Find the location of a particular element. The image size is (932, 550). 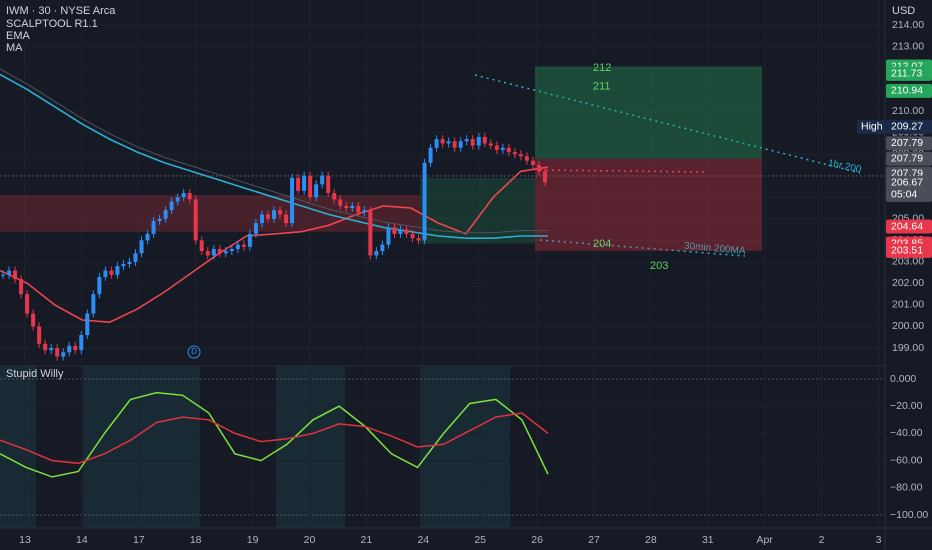

x-tick-label: 28 is located at coordinates (651, 540).